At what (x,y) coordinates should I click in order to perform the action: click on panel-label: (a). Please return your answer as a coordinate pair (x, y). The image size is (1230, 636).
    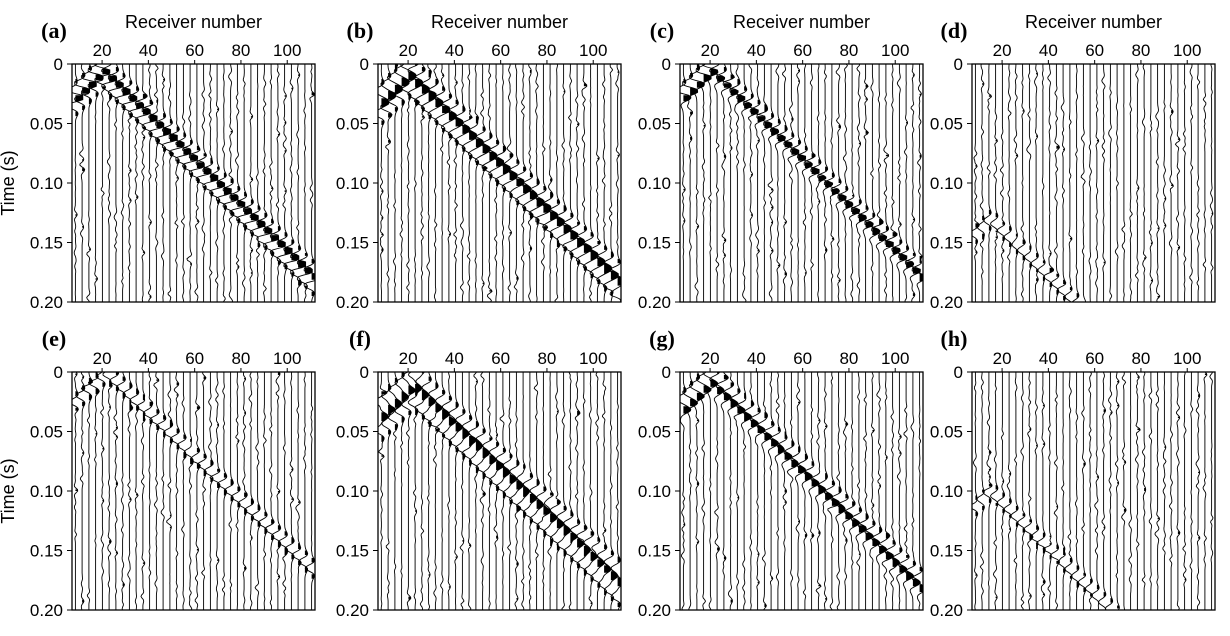
    Looking at the image, I should click on (54, 30).